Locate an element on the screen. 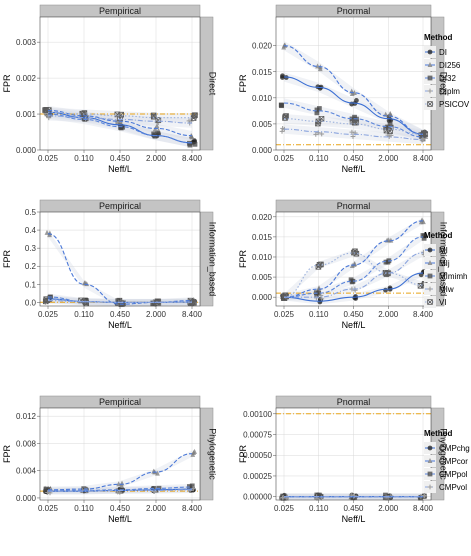 This screenshot has width=471, height=556. series-line-diplm is located at coordinates (353, 134).